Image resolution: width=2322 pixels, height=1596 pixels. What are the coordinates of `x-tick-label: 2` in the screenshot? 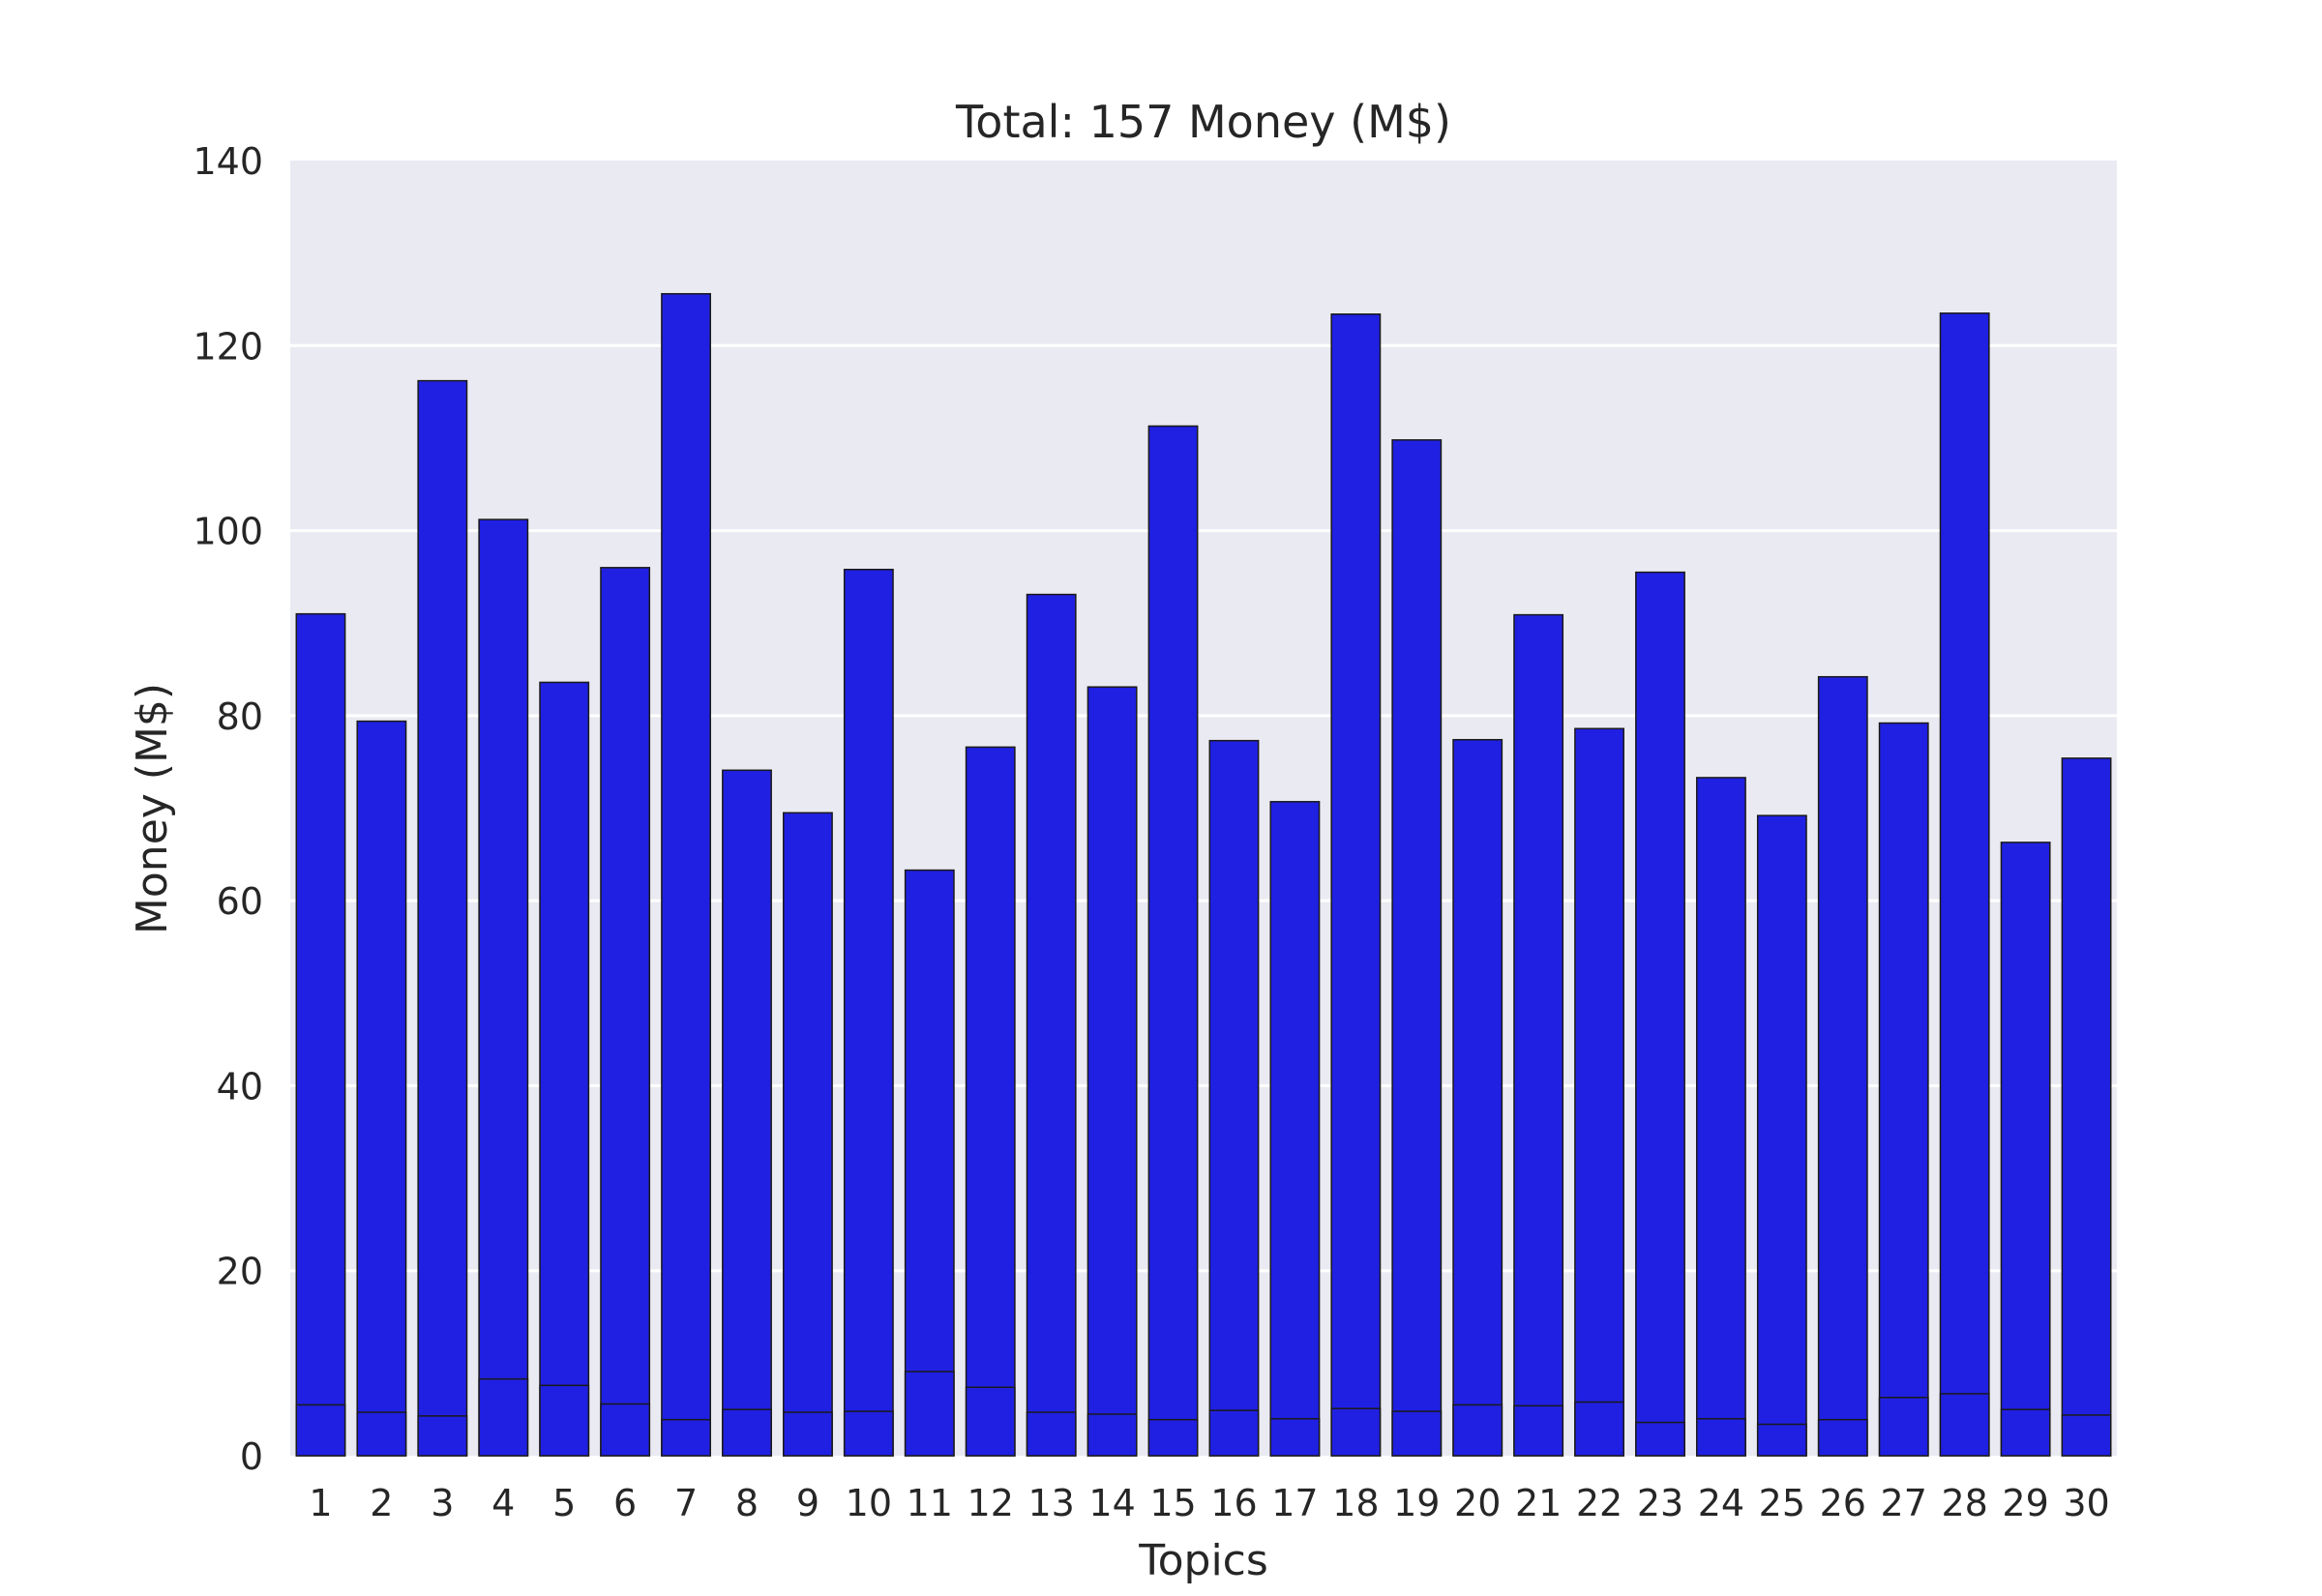 It's located at (381, 1503).